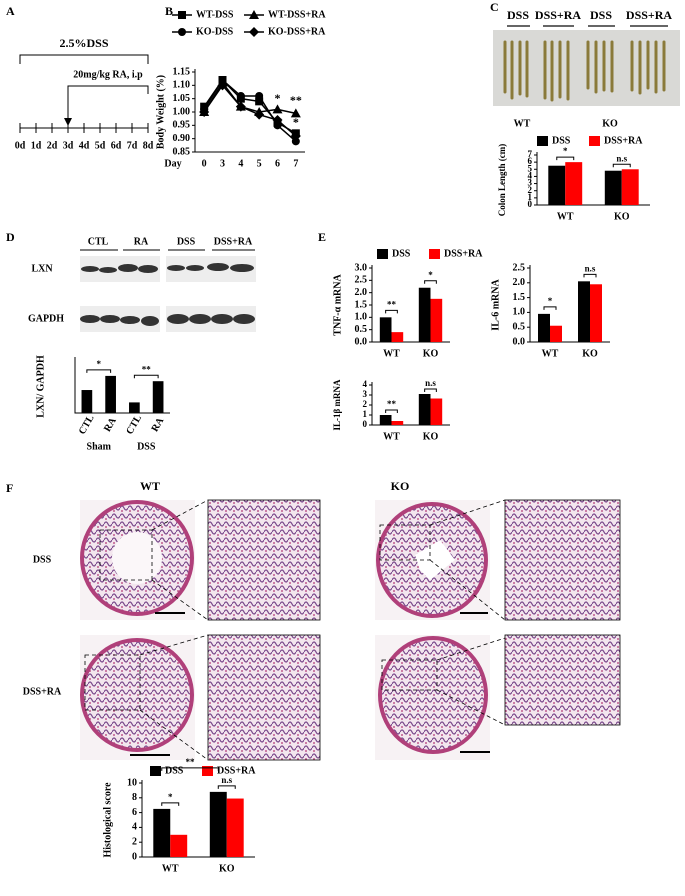 The height and width of the screenshot is (896, 685). Describe the element at coordinates (172, 163) in the screenshot. I see `x-axis-label: Day` at that location.